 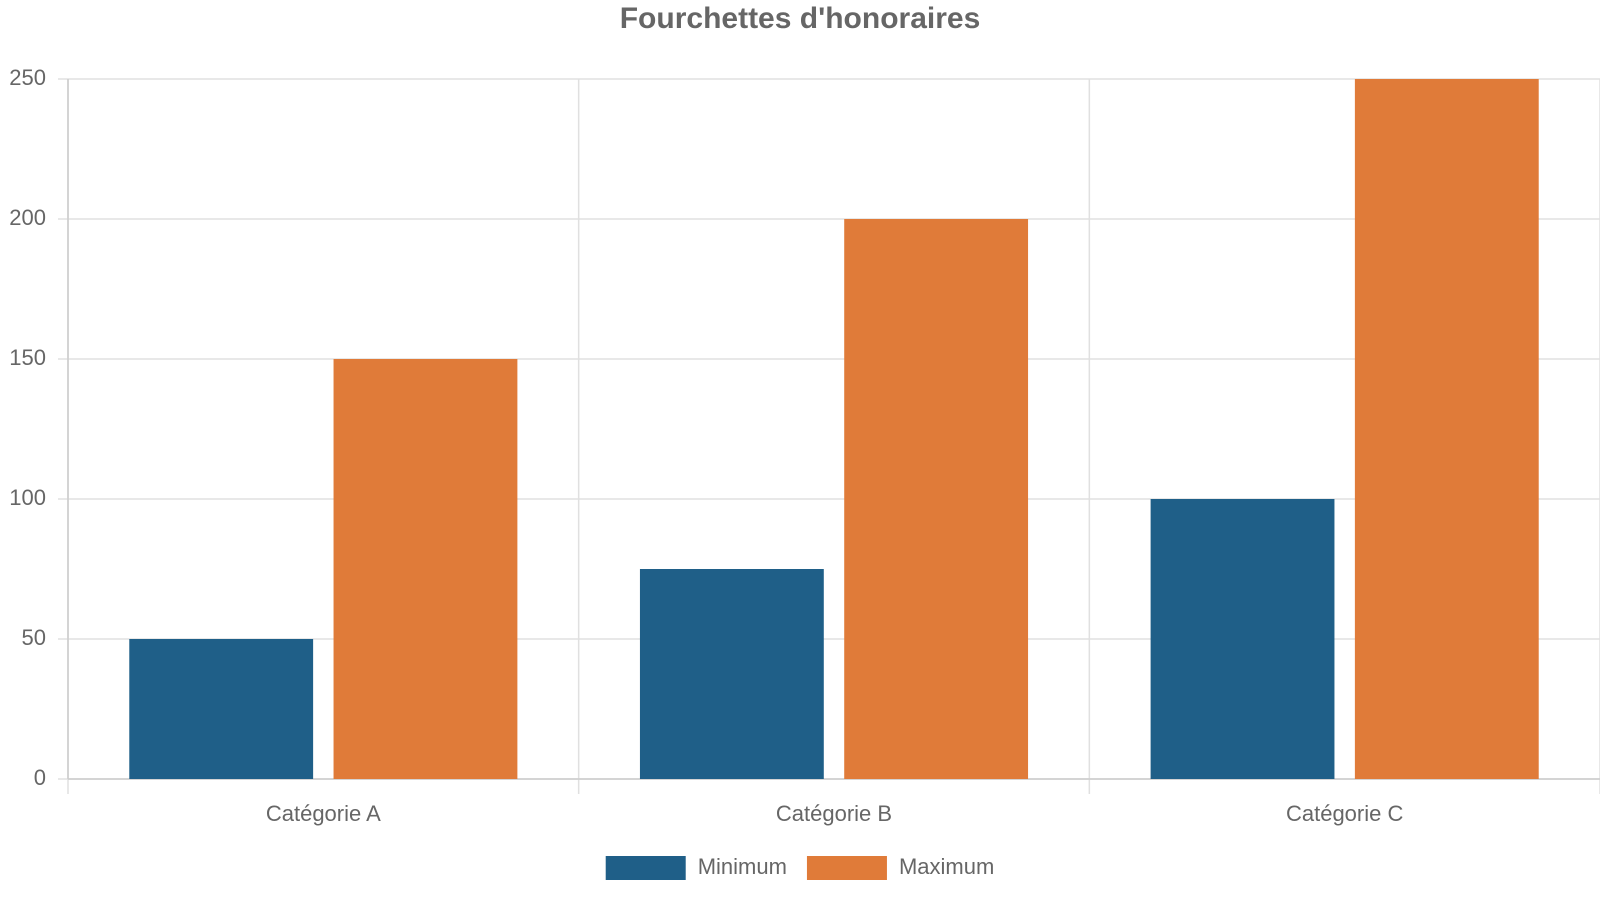 What do you see at coordinates (742, 866) in the screenshot?
I see `legend-label: Minimum` at bounding box center [742, 866].